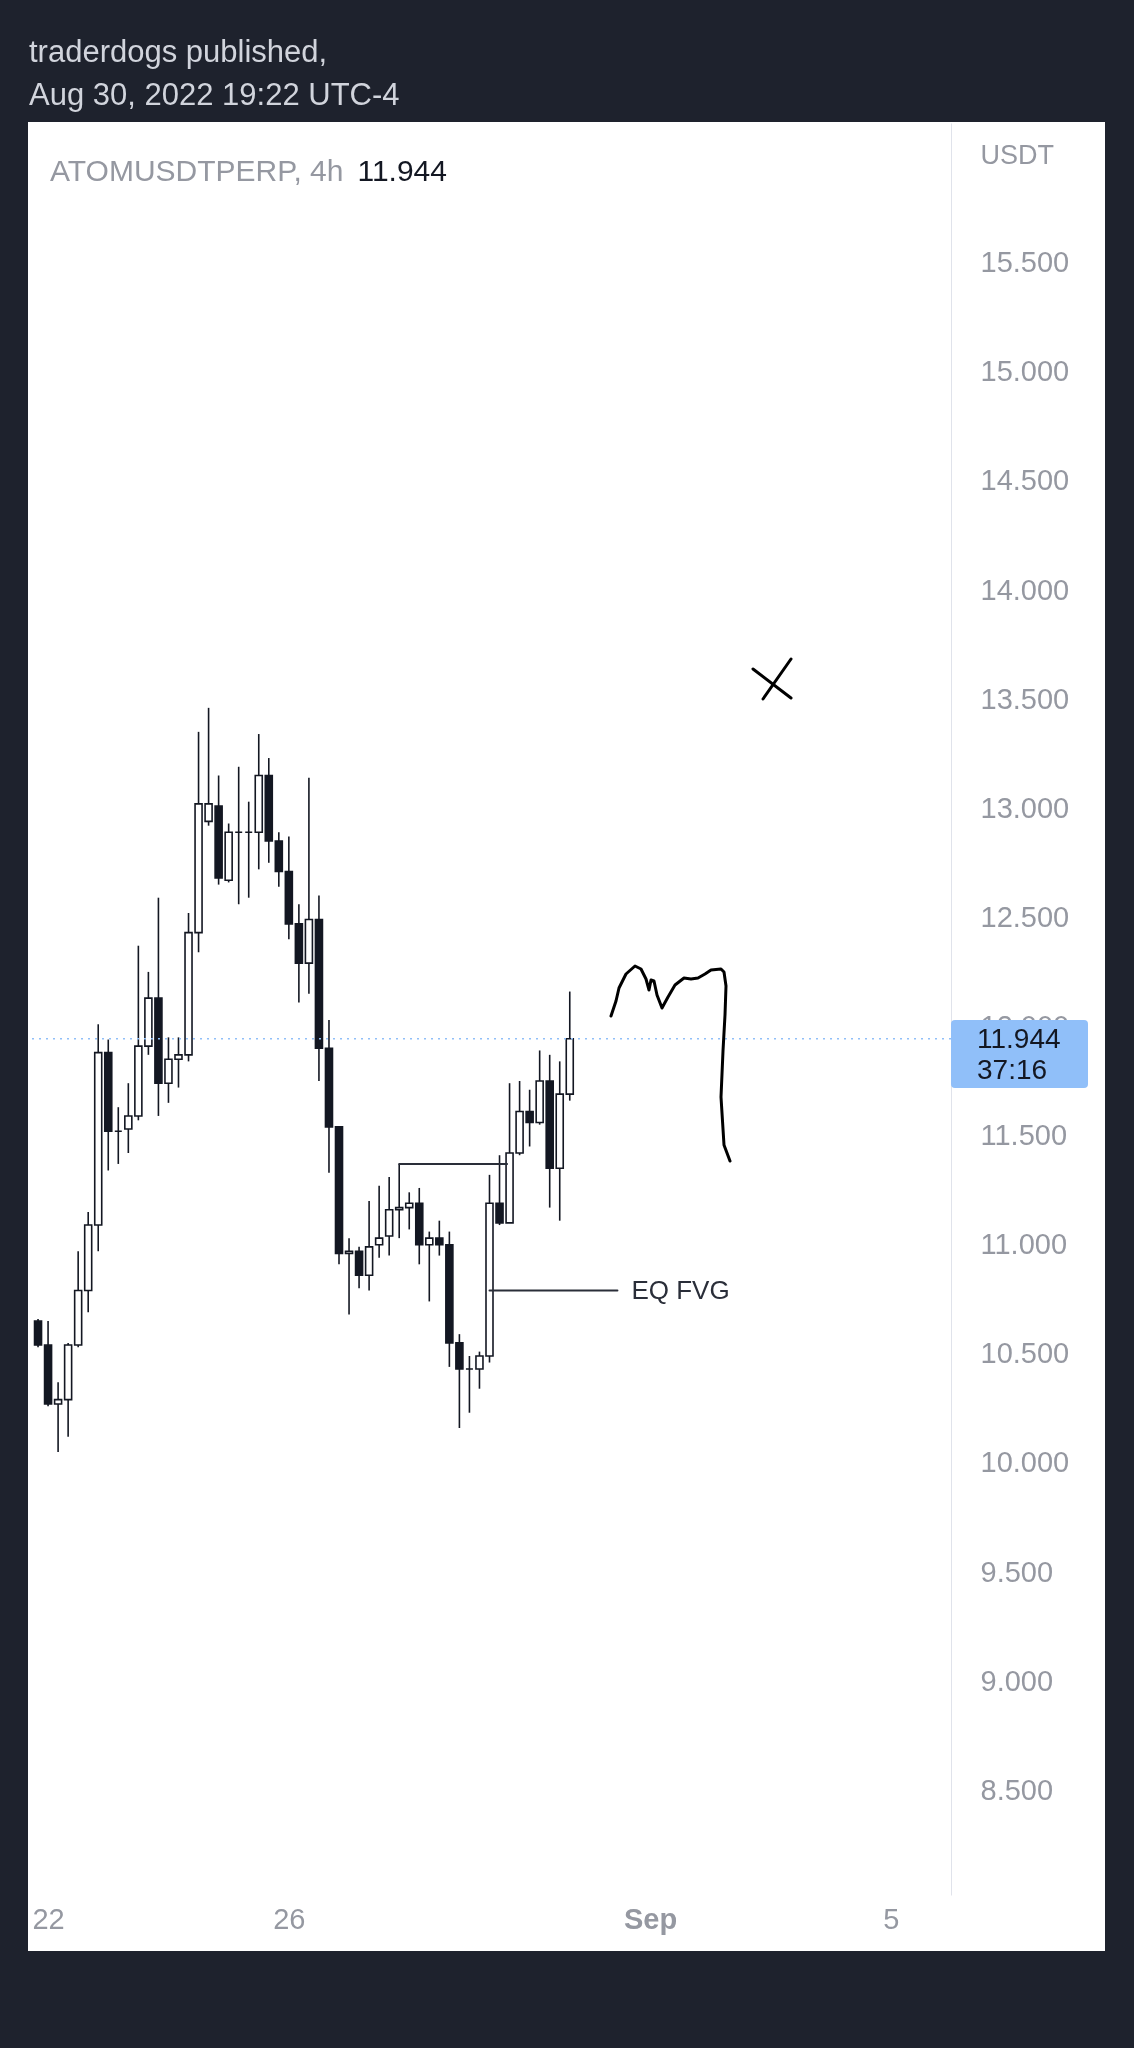 Image resolution: width=1134 pixels, height=2048 pixels. Describe the element at coordinates (891, 1918) in the screenshot. I see `x-tick-label: 5` at that location.